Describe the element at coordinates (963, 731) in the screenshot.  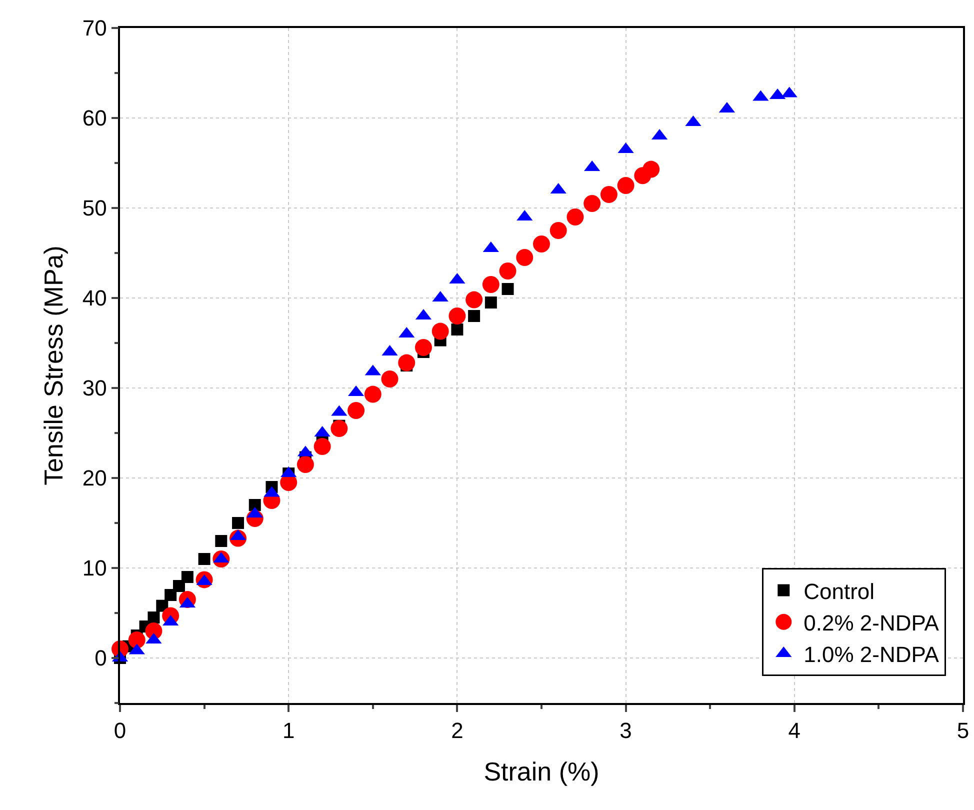
I see `x-tick-label: 5` at that location.